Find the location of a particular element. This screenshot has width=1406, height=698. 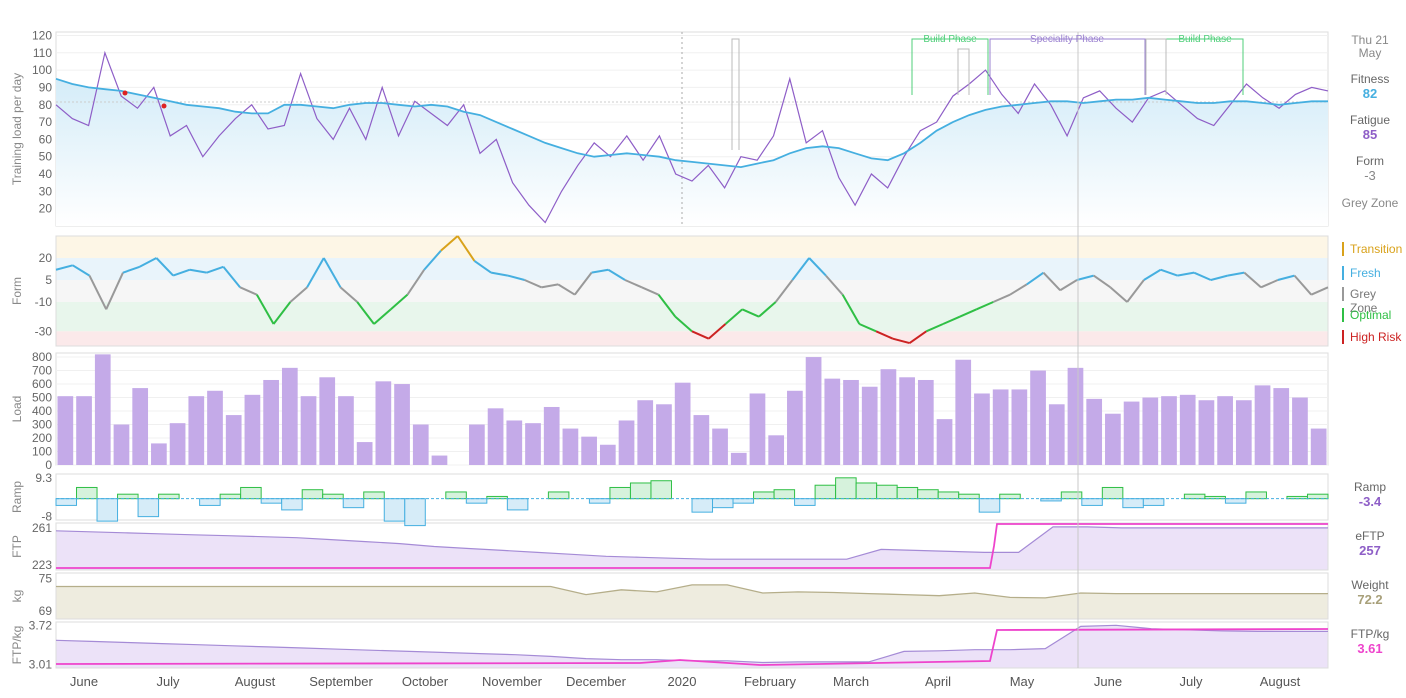

ramp-tick-label: 9.3 is located at coordinates (43, 478).